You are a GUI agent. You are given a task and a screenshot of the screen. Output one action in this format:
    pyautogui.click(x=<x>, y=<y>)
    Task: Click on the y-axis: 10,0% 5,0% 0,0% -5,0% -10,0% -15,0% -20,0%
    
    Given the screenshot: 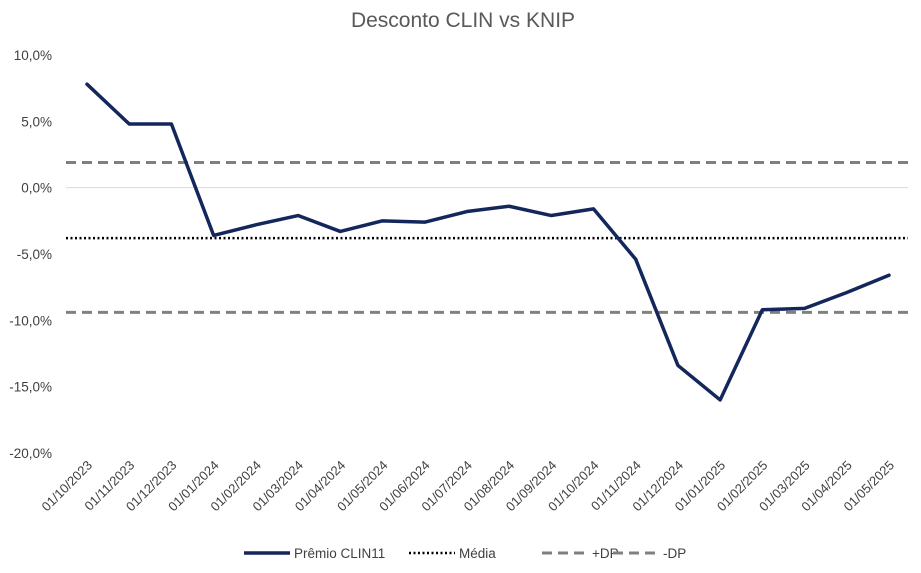 What is the action you would take?
    pyautogui.click(x=30, y=254)
    